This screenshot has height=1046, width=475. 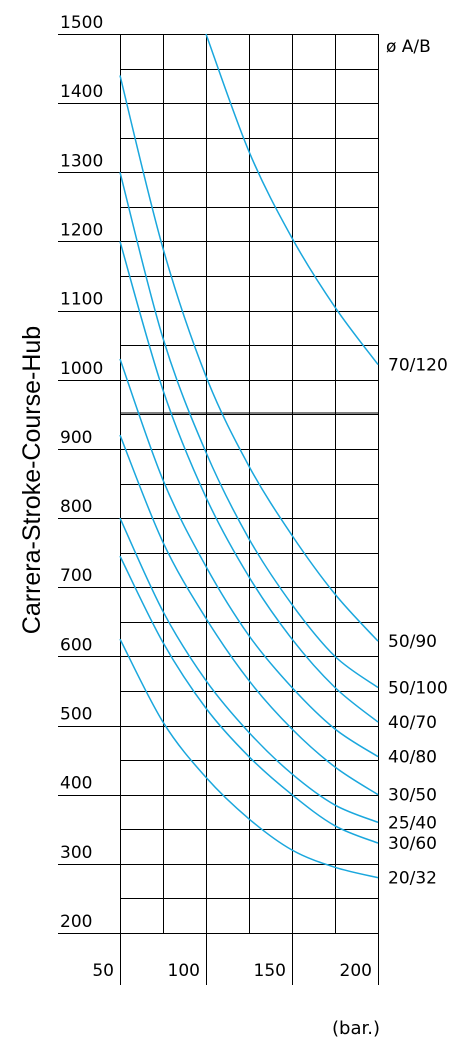 What do you see at coordinates (412, 823) in the screenshot?
I see `series-label-25-40: 25/40` at bounding box center [412, 823].